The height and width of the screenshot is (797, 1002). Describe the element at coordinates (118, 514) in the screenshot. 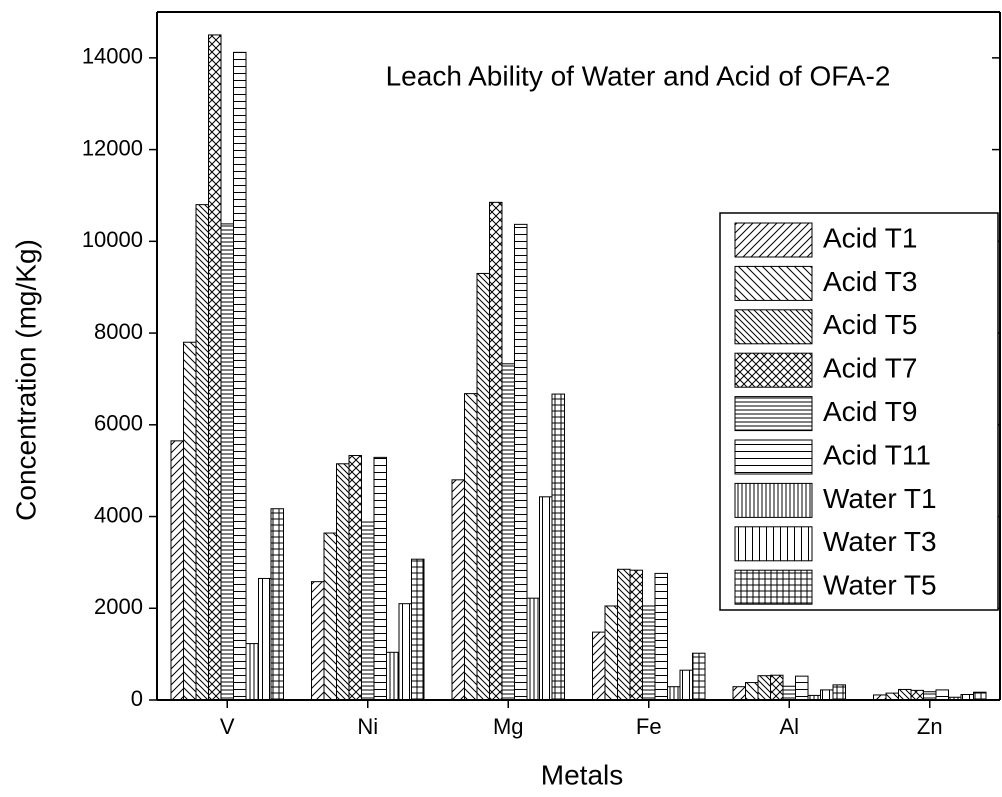

I see `y-tick-label: 4000` at that location.